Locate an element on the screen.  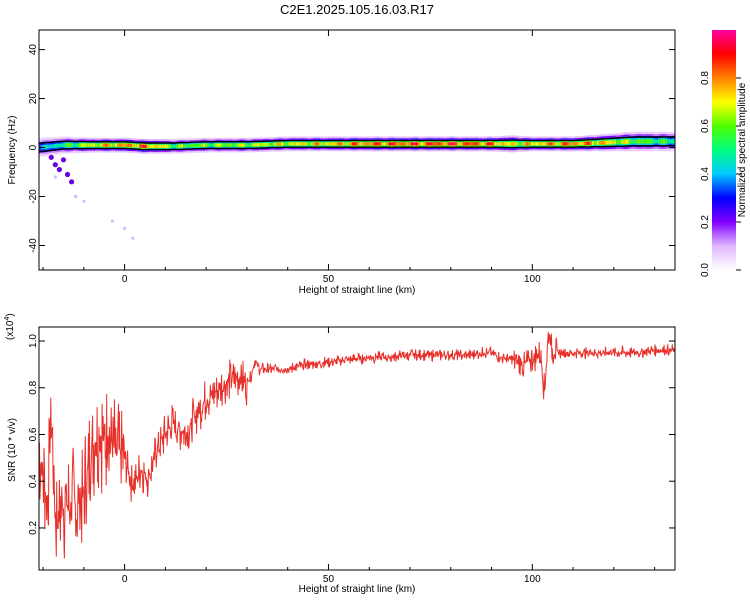
colorbar-ticks: 0.0 0.2 0.4 0.6 0.8 is located at coordinates (720, 174).